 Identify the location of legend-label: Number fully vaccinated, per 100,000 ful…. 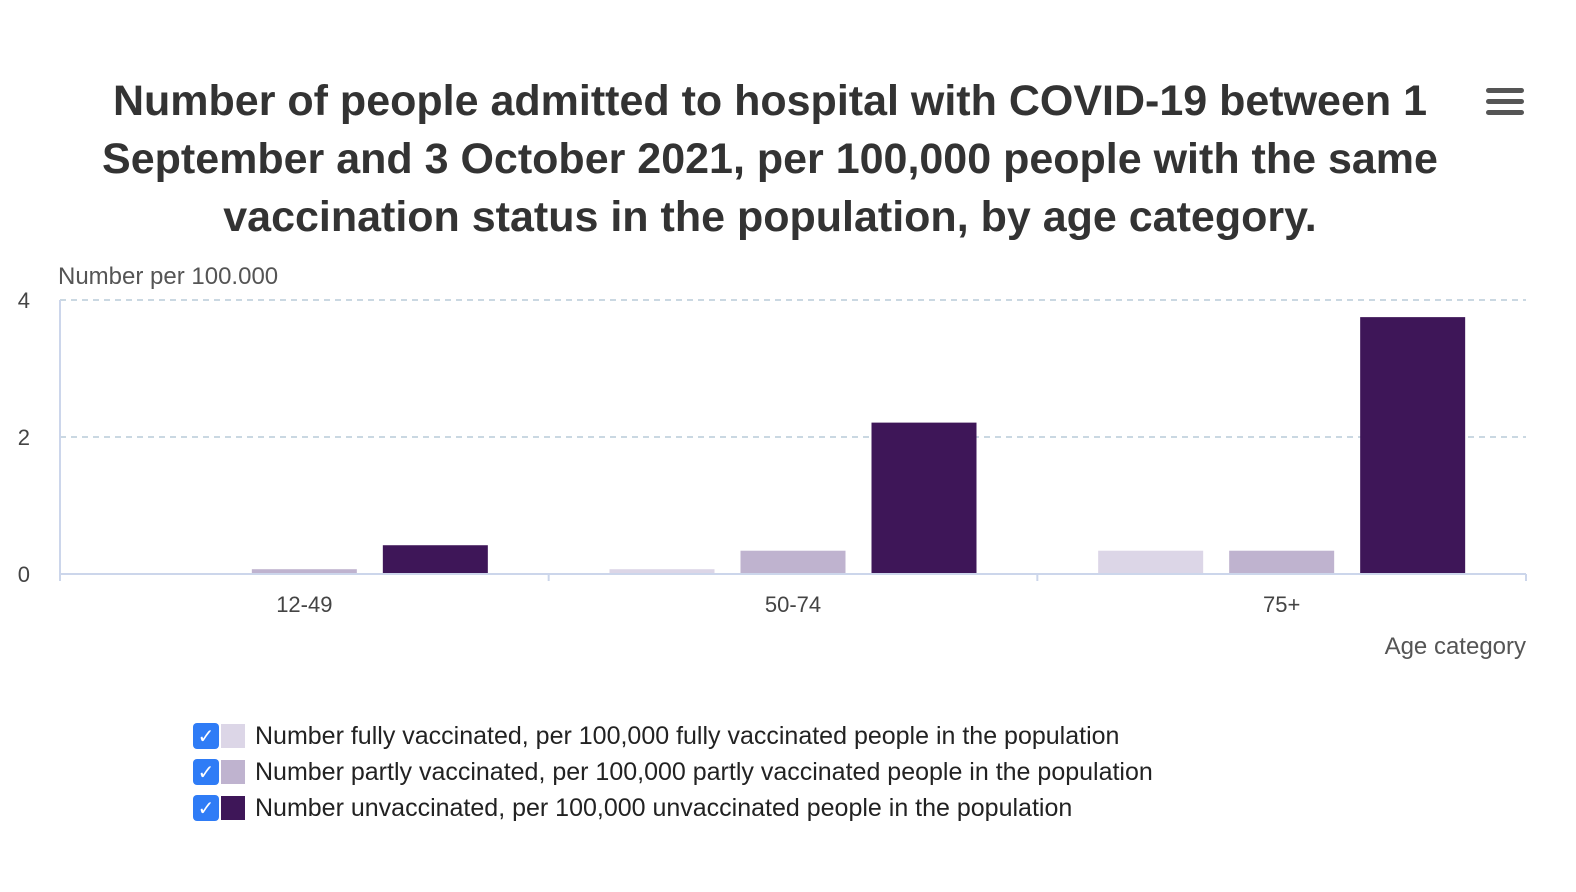
(687, 735).